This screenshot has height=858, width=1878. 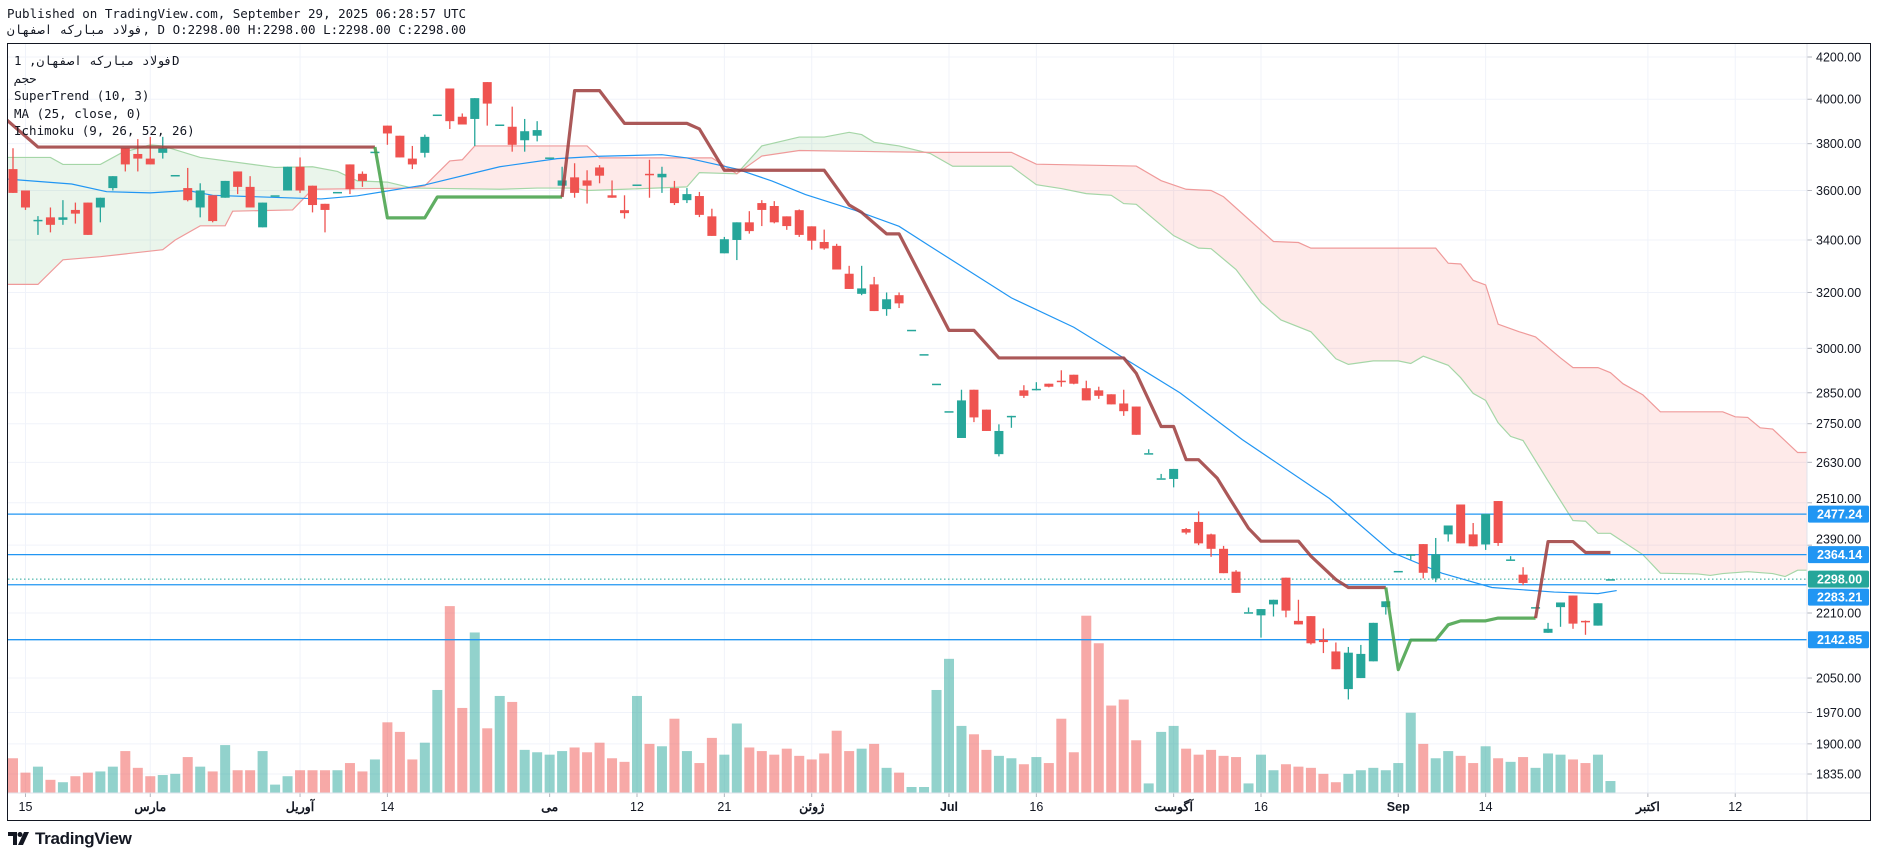 What do you see at coordinates (78, 113) in the screenshot?
I see `legend-ma: MA (25, close, 0)` at bounding box center [78, 113].